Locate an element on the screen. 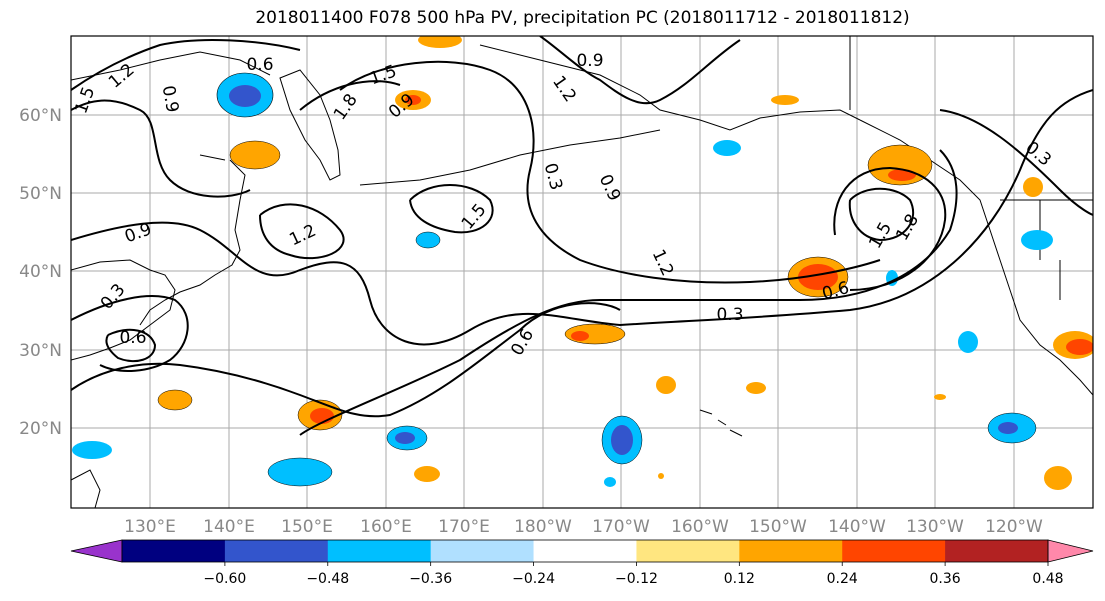 This screenshot has height=601, width=1105. colorbar-tick-label: 0.36 is located at coordinates (945, 579).